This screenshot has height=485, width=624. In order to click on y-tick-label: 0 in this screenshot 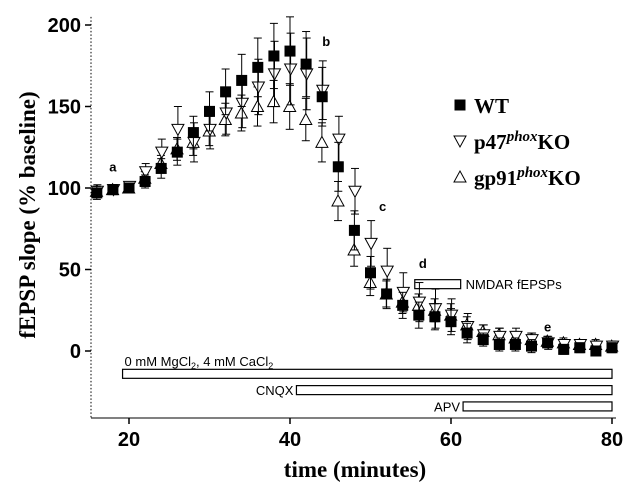, I will do `click(75, 352)`.